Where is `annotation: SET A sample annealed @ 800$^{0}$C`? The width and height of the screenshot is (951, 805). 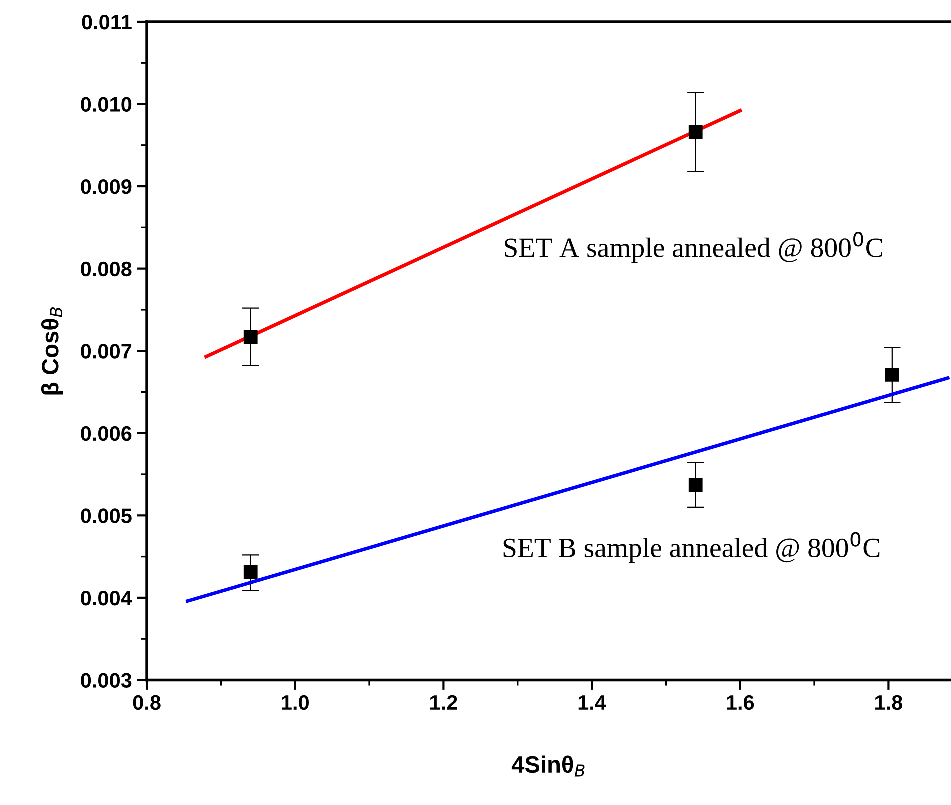 annotation: SET A sample annealed @ 800$^{0}$C is located at coordinates (693, 248).